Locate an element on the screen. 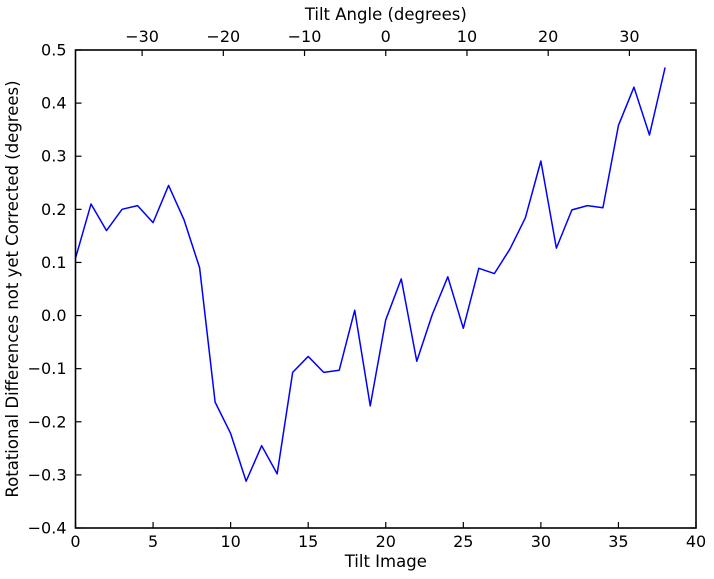 This screenshot has width=714, height=579. y-tick-label: −0.1 is located at coordinates (47, 368).